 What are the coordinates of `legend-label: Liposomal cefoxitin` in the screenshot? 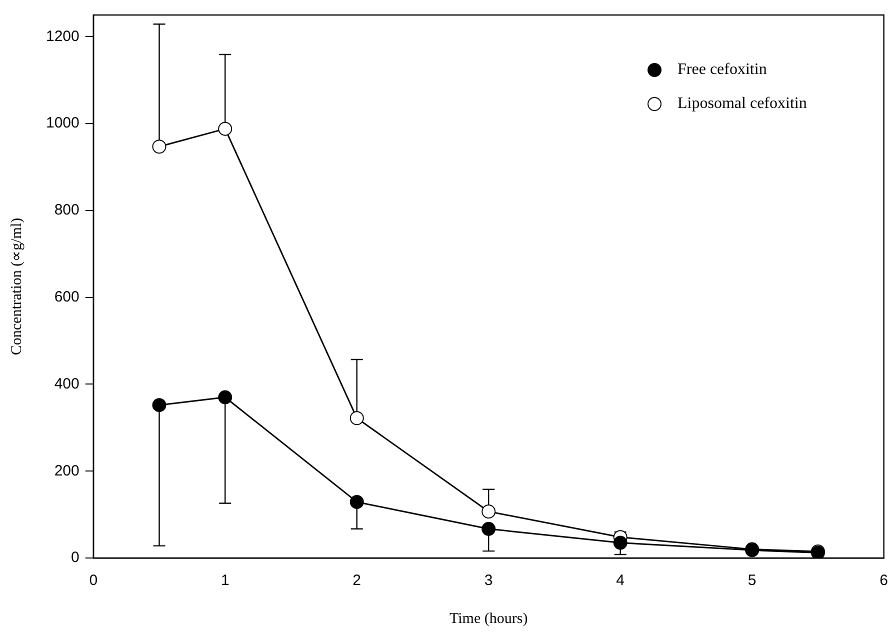 It's located at (742, 103).